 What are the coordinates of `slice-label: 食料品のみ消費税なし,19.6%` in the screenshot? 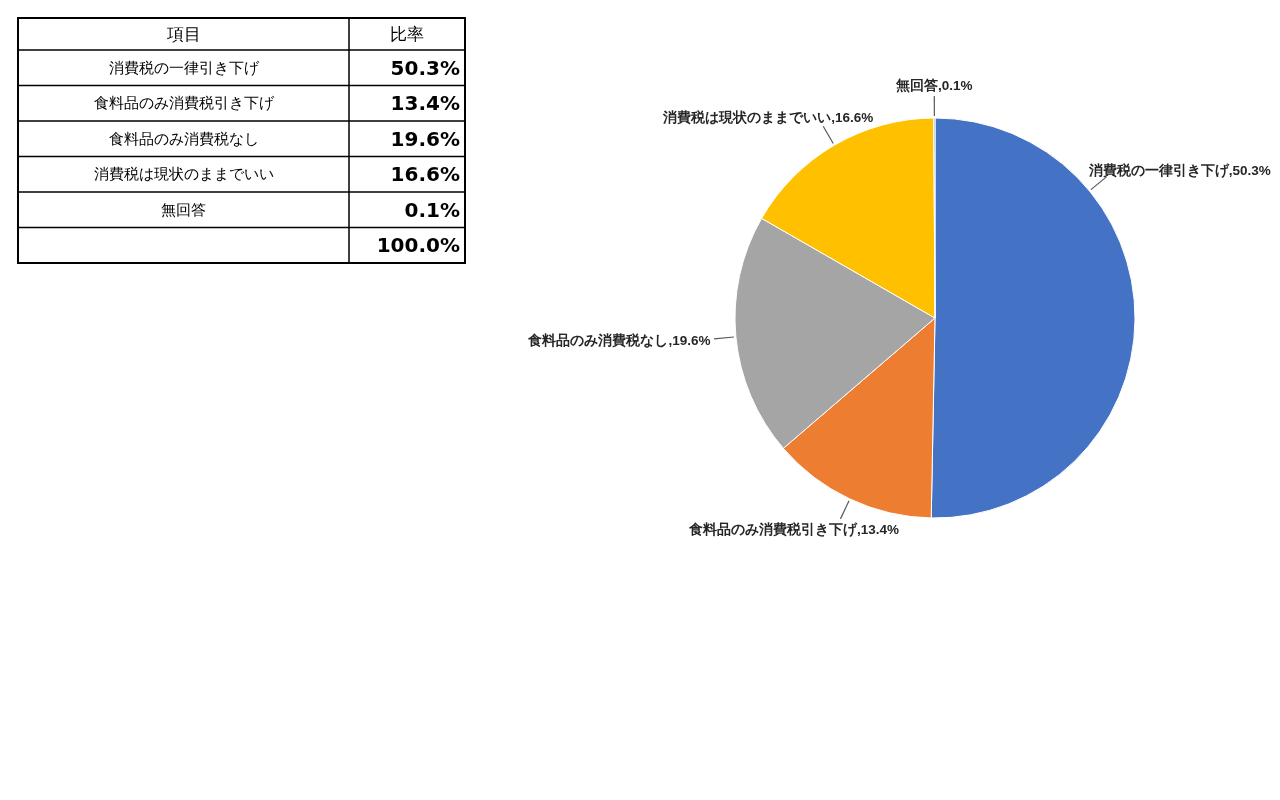 It's located at (619, 339).